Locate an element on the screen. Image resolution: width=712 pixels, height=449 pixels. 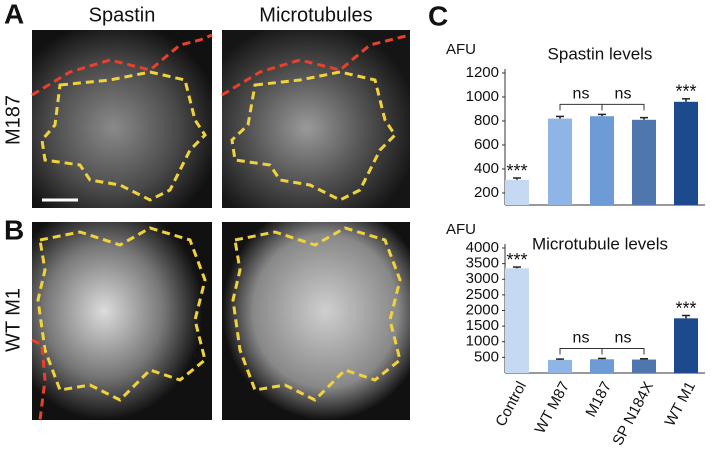
panel-label: A is located at coordinates (14, 14).